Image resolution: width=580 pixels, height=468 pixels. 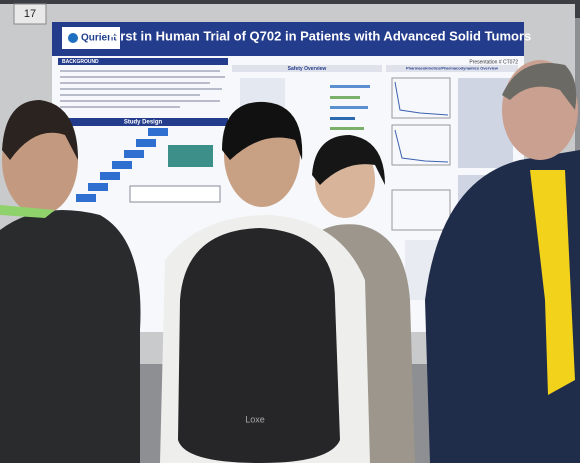 What do you see at coordinates (142, 89) in the screenshot?
I see `text-lines` at bounding box center [142, 89].